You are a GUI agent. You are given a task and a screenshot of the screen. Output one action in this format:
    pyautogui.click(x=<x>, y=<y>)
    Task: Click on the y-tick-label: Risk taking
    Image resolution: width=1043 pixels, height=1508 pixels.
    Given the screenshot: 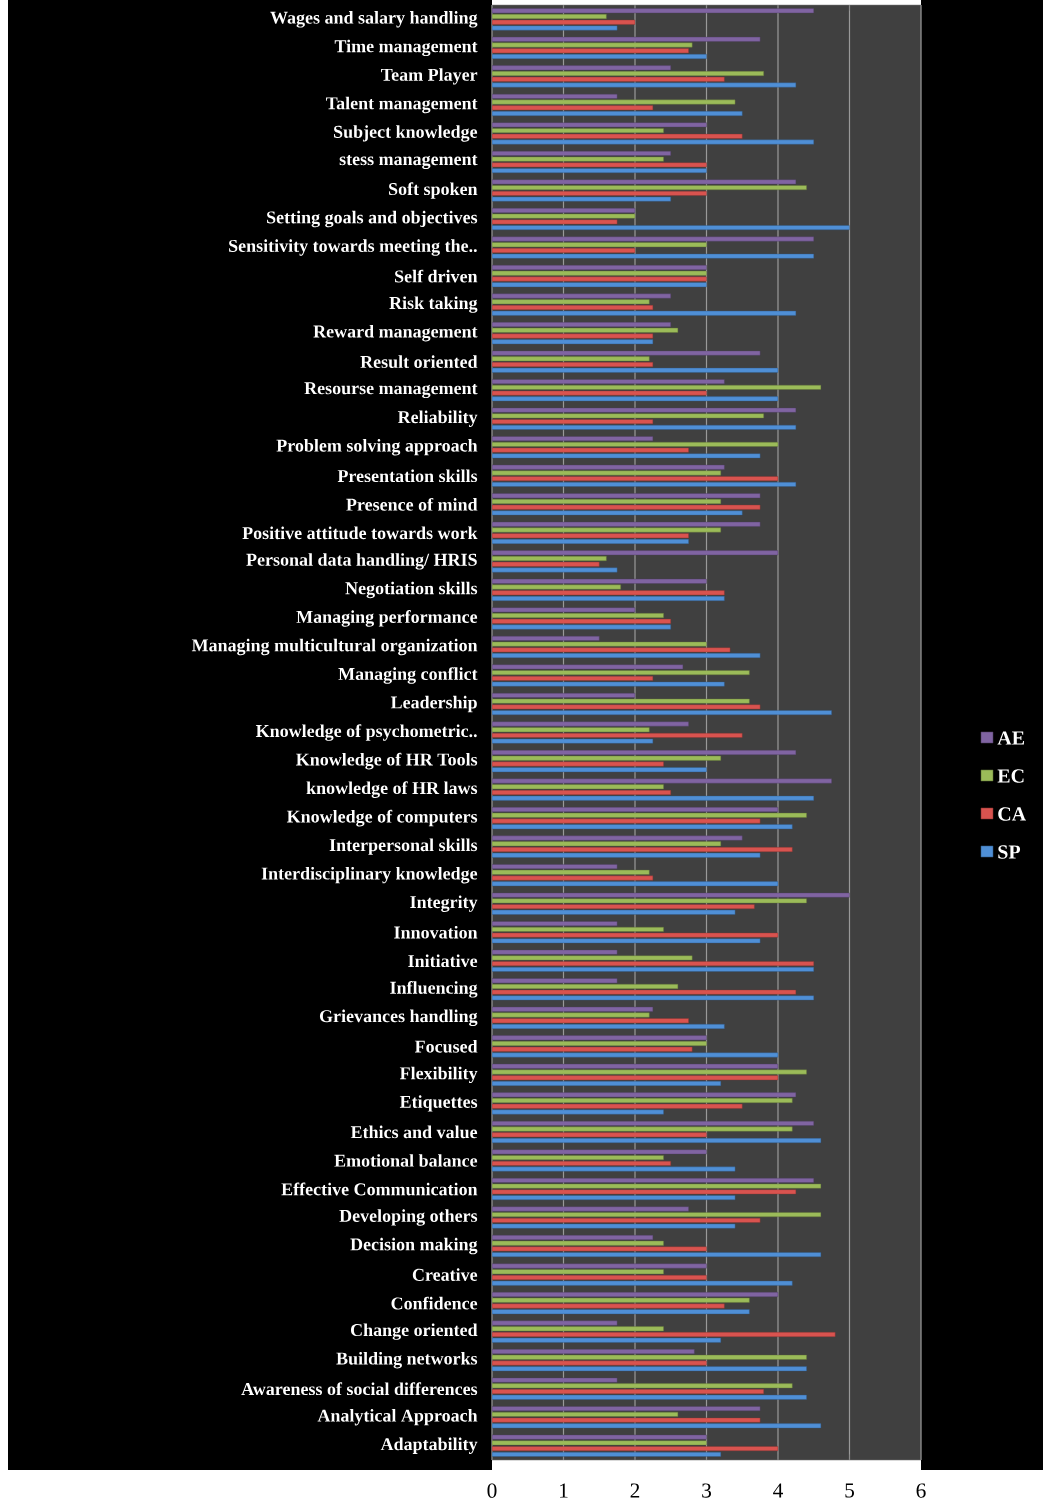 What is the action you would take?
    pyautogui.click(x=433, y=304)
    